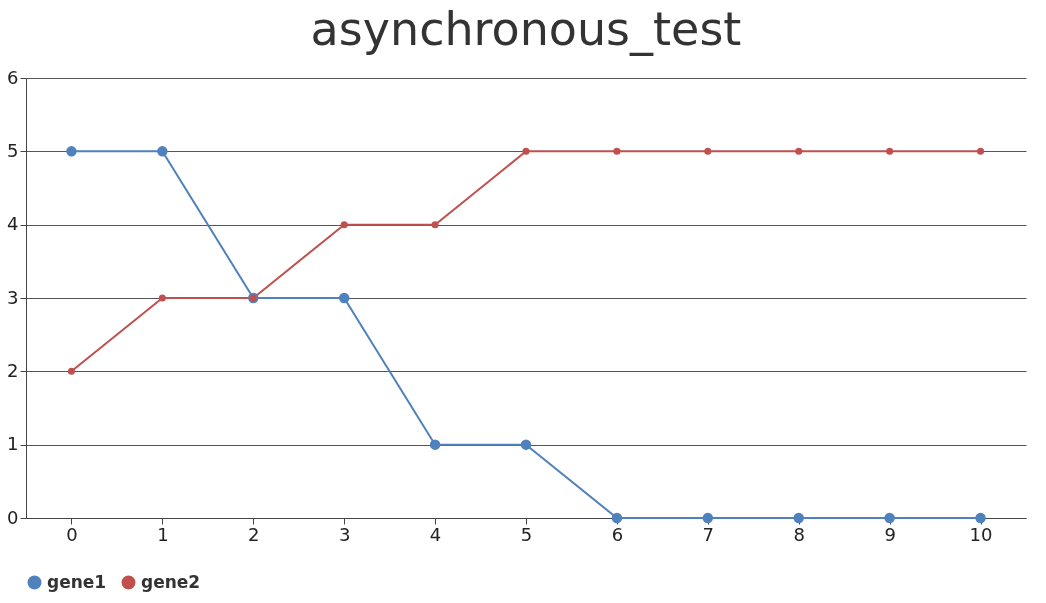  Describe the element at coordinates (171, 581) in the screenshot. I see `legend-label: gene2` at that location.